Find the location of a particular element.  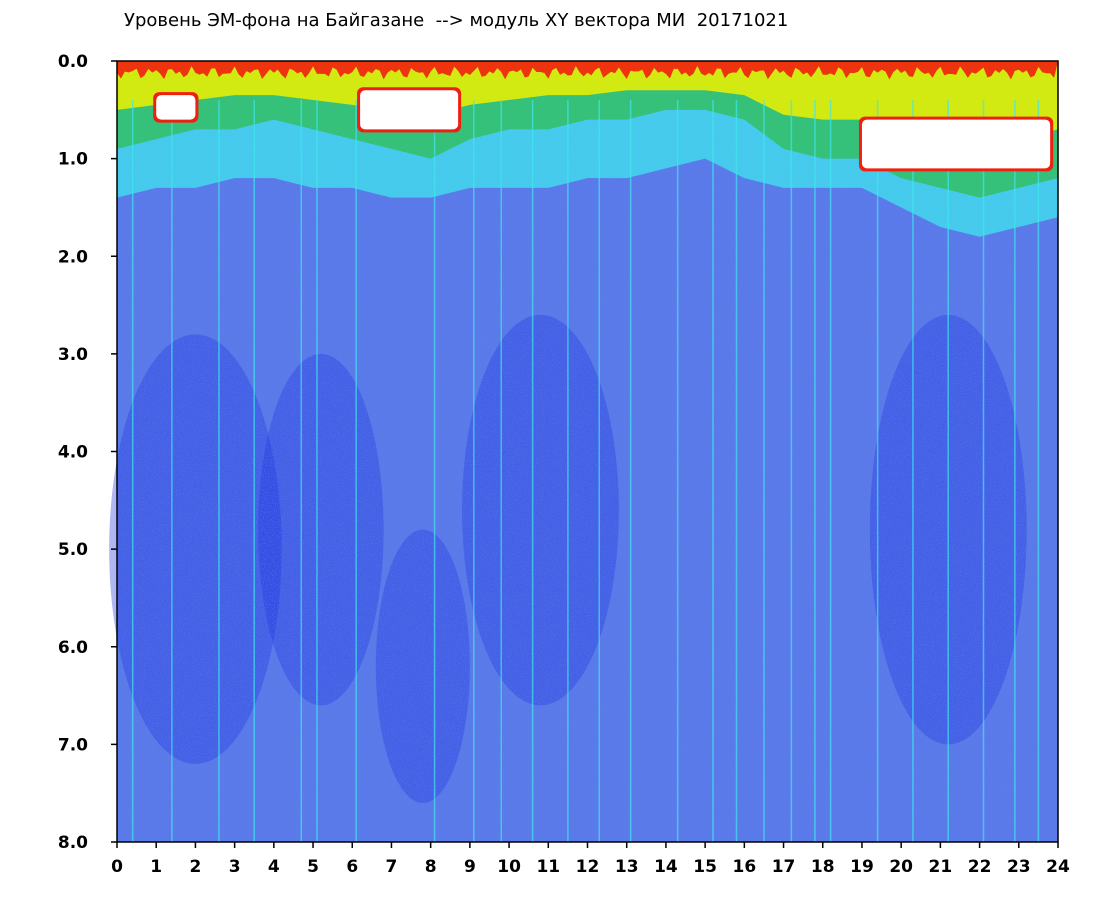

x-tick-label: 10 is located at coordinates (509, 867).